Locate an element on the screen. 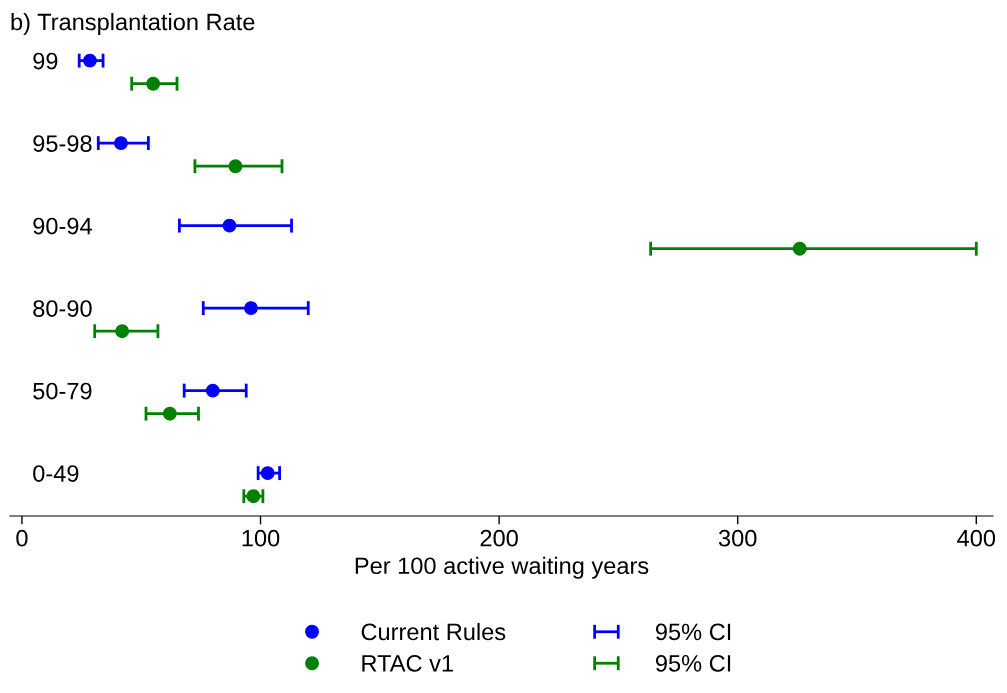  y-tick-label: 80-90 is located at coordinates (62, 308).